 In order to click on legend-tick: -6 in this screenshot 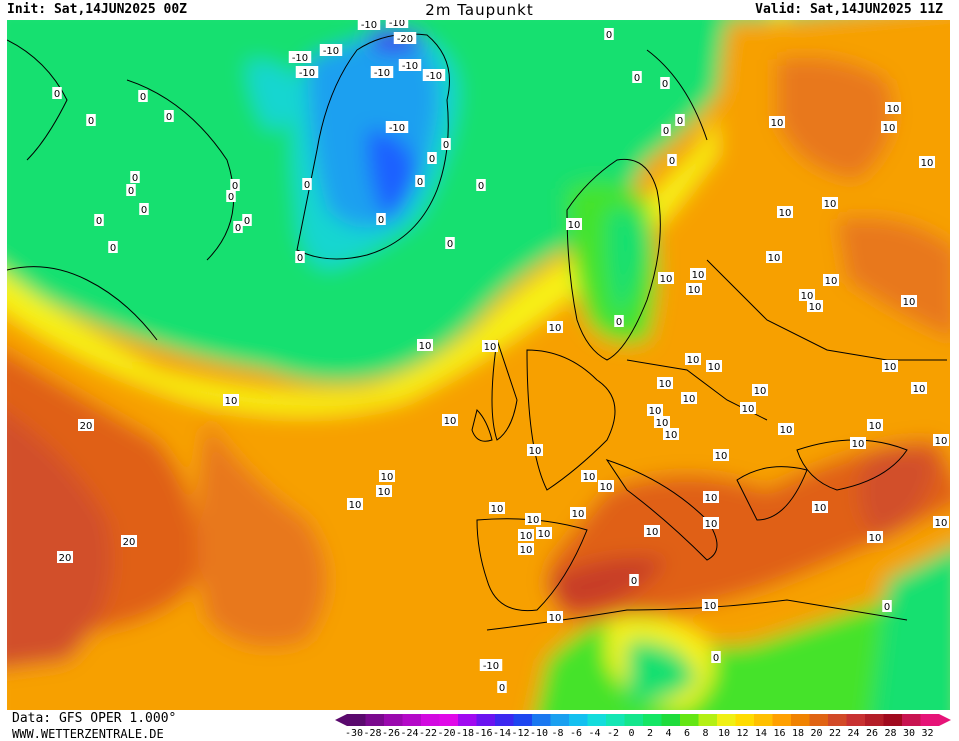, I will do `click(576, 733)`.